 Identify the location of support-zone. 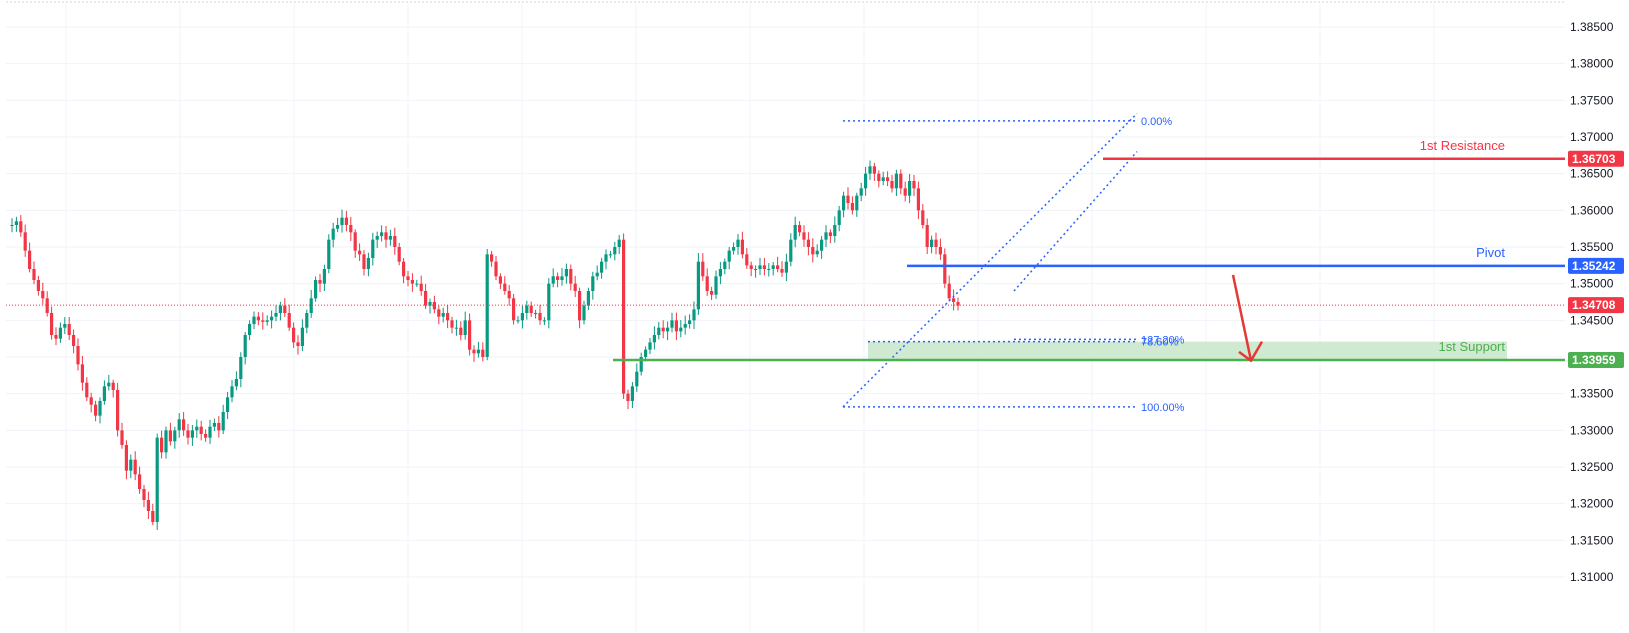
(1187, 351).